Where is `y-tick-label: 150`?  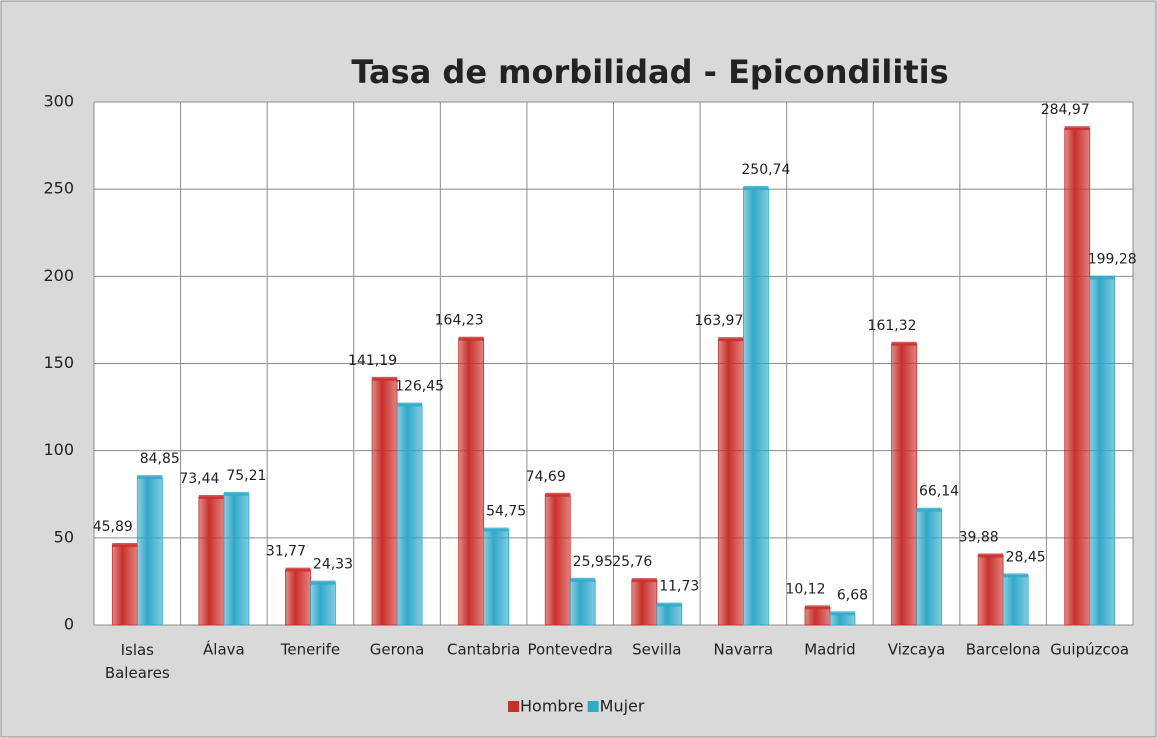 y-tick-label: 150 is located at coordinates (58, 362).